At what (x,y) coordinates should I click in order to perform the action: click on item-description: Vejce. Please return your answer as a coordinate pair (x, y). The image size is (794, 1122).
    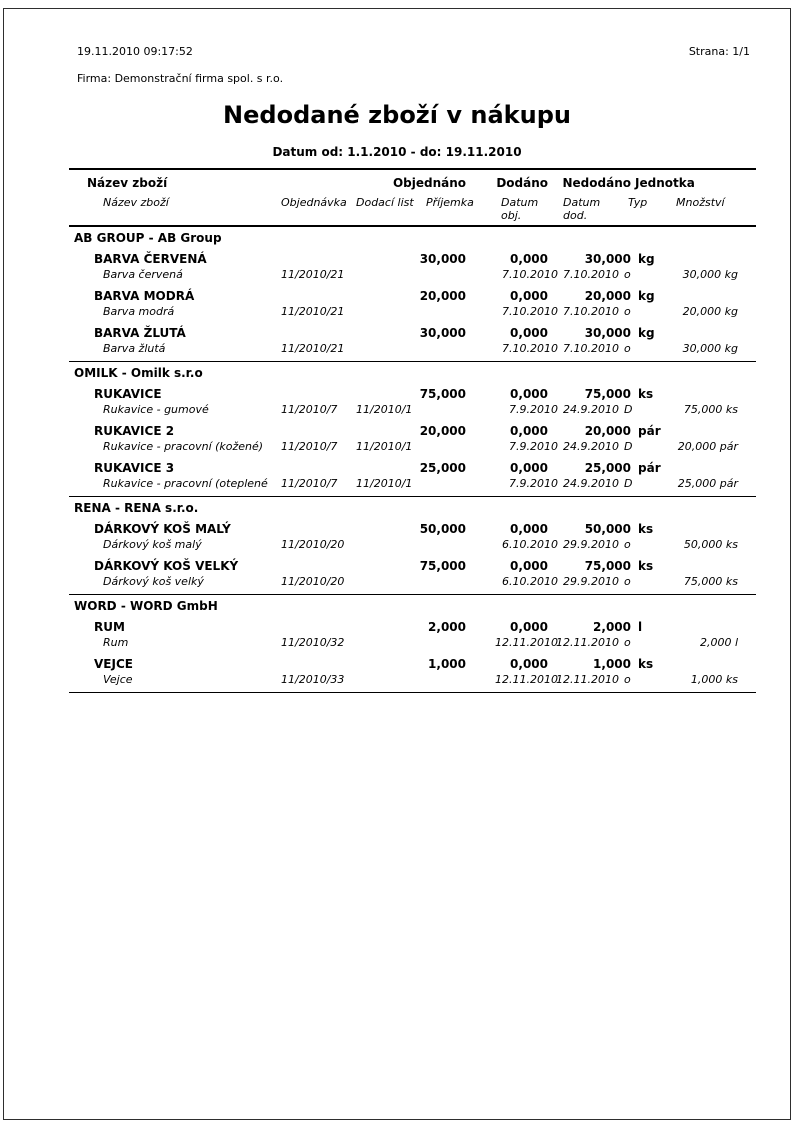
    Looking at the image, I should click on (118, 679).